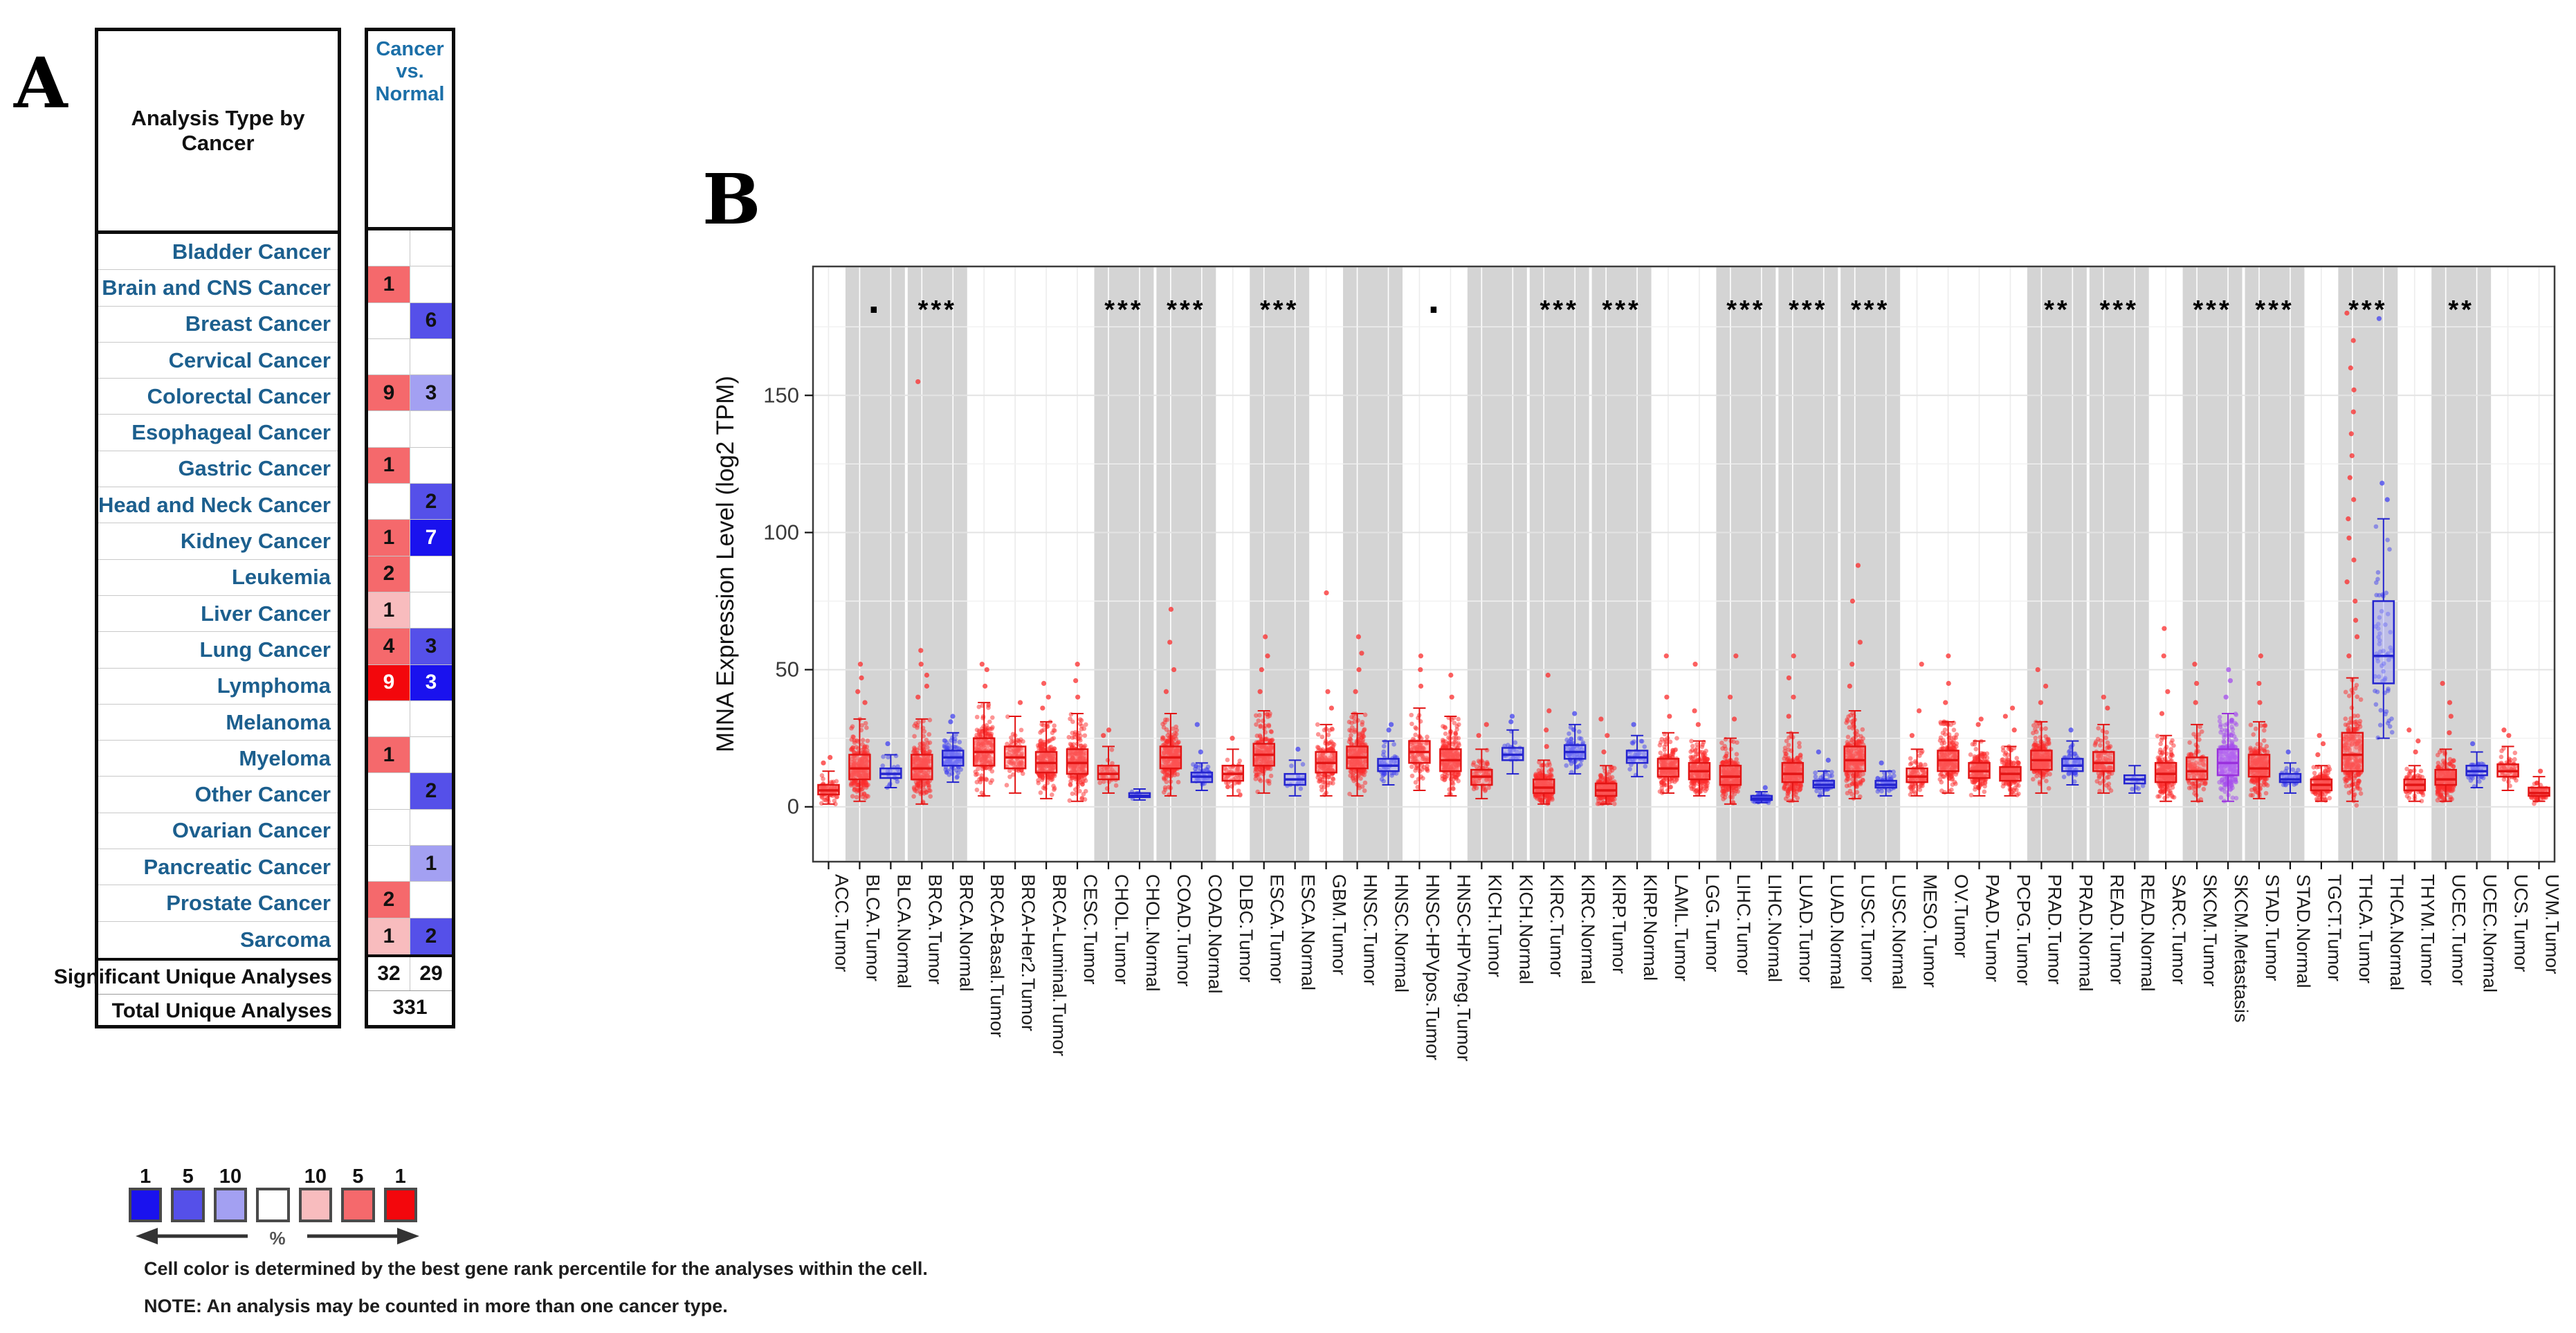  I want to click on boxplot-BLCA.Normal, so click(890, 766).